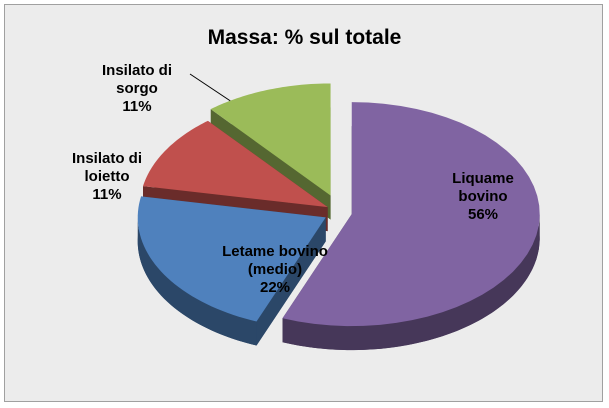  I want to click on slice-label: Letame bovino (medio) 22%, so click(275, 270).